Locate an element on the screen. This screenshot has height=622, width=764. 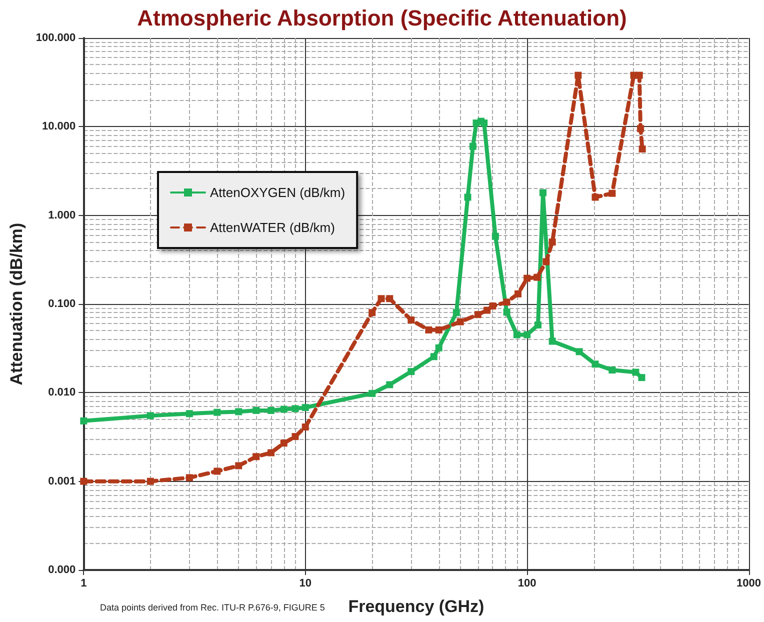
chart-title: Atmospheric Absorption (Specific Attenuation) is located at coordinates (382, 18).